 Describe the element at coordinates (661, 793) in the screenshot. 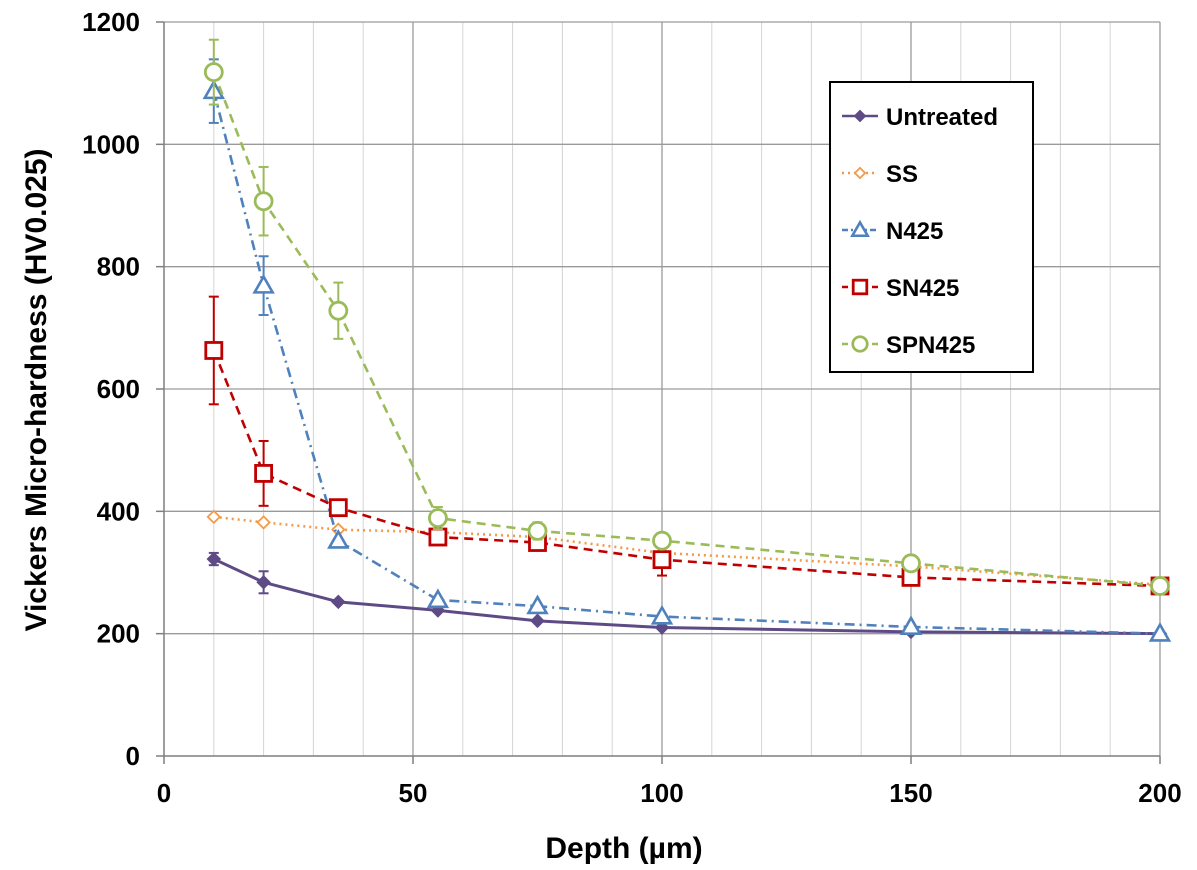

I see `x-tick-label: 100` at that location.